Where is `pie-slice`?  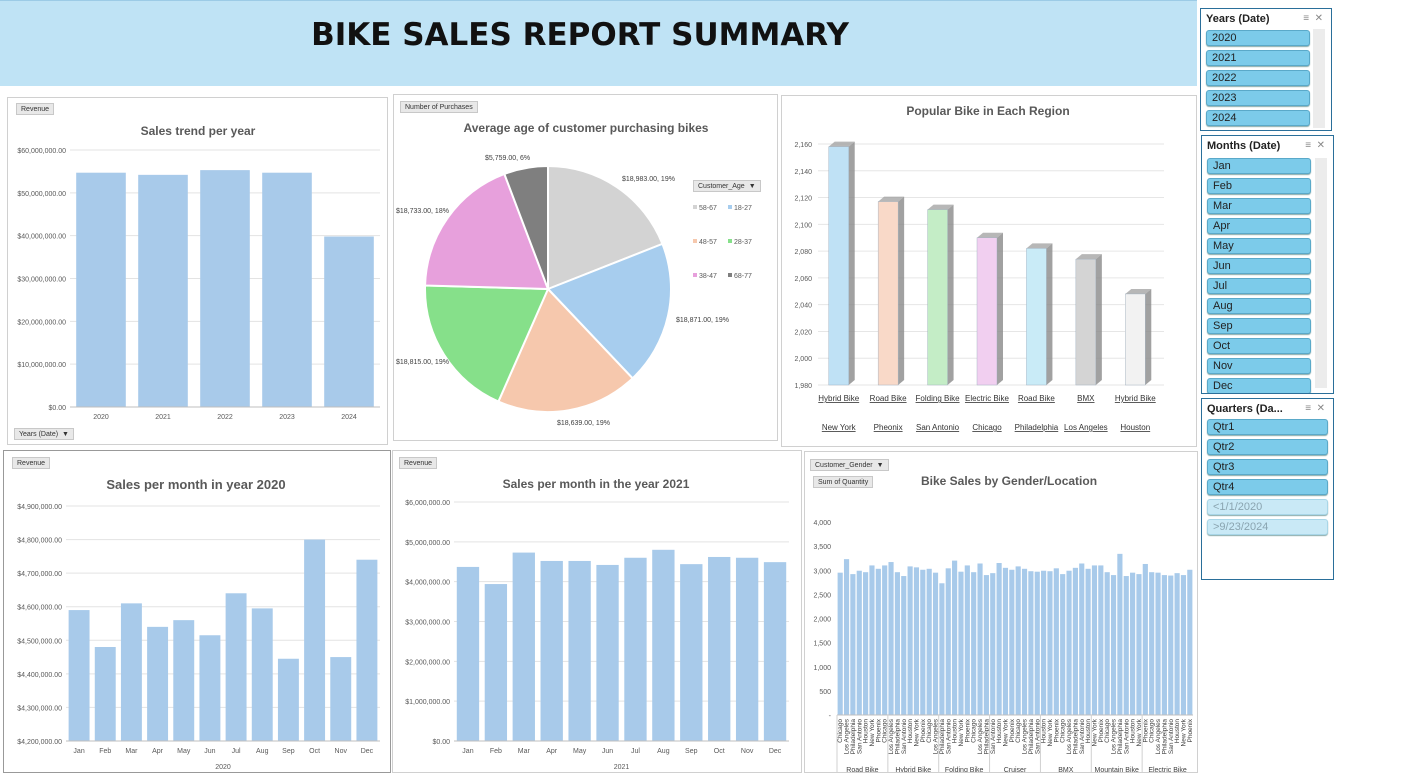 pie-slice is located at coordinates (609, 311).